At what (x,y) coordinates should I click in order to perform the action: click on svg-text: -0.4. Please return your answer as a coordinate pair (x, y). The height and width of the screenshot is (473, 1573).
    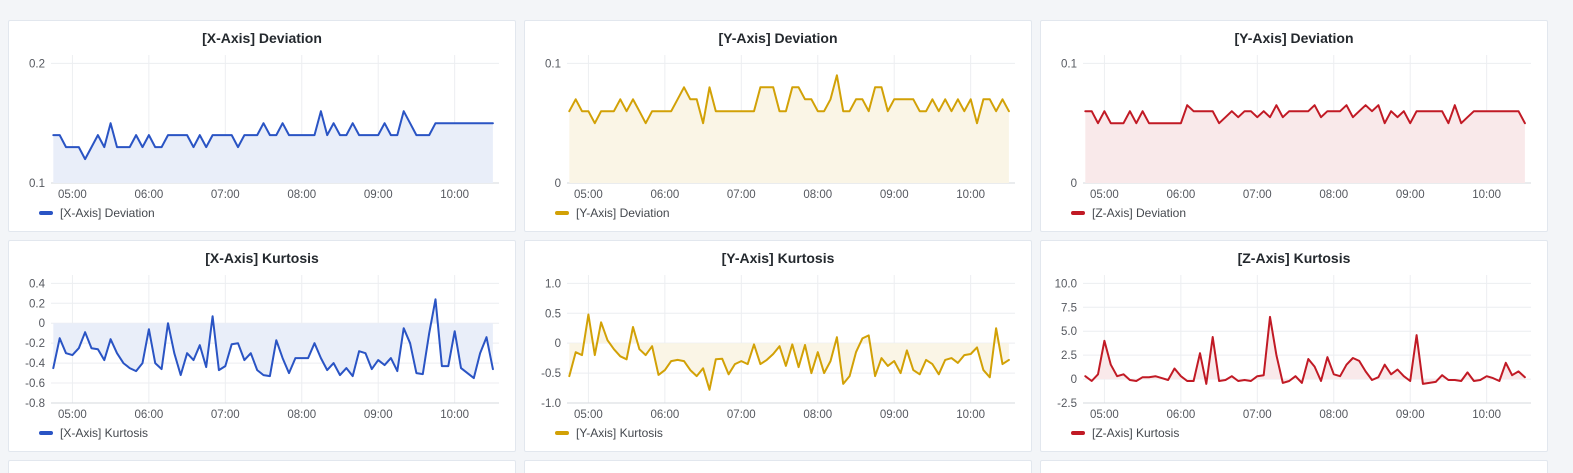
    Looking at the image, I should click on (35, 364).